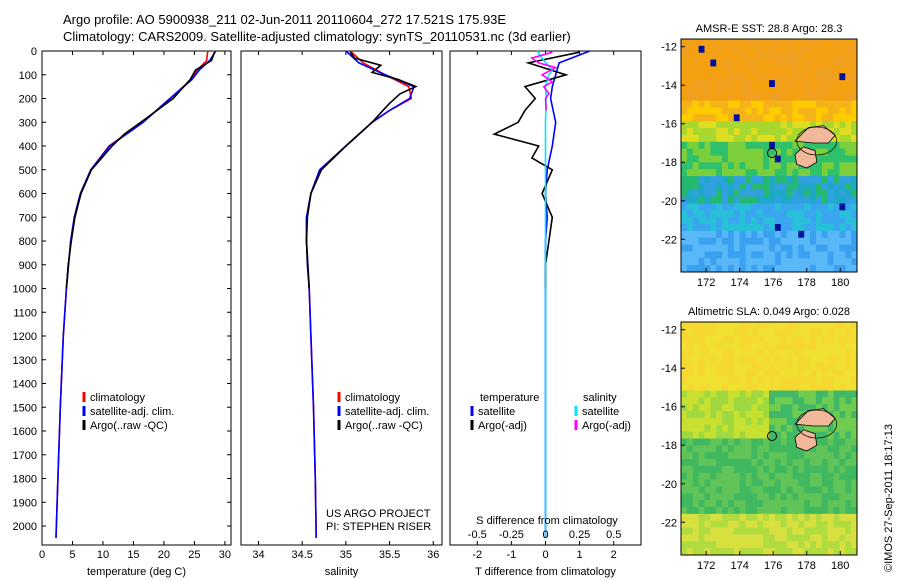  Describe the element at coordinates (301, 555) in the screenshot. I see `x-tick-label: 34.5` at that location.